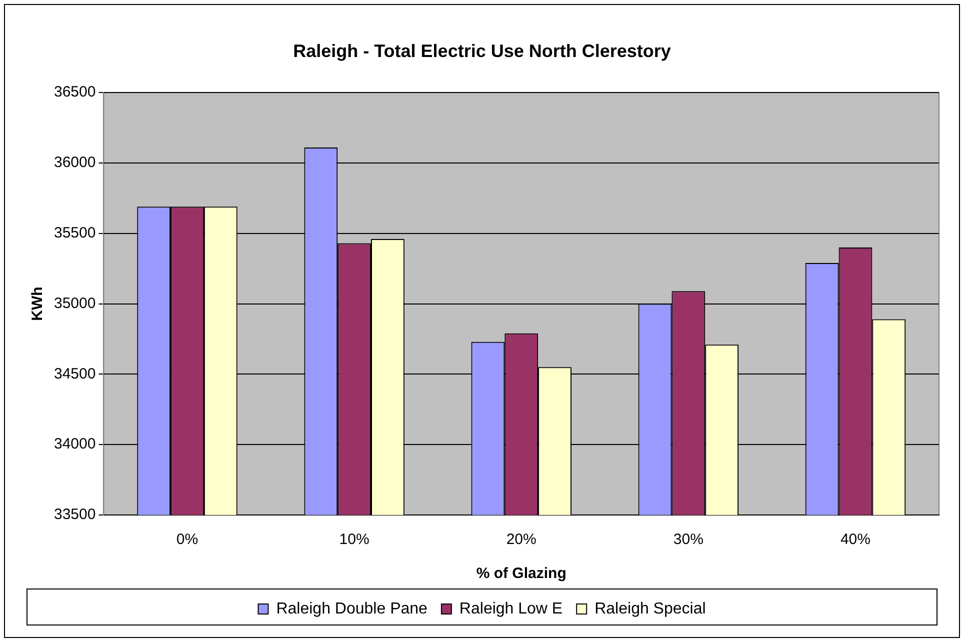 Image resolution: width=964 pixels, height=642 pixels. I want to click on y-tick-label: 34000, so click(75, 444).